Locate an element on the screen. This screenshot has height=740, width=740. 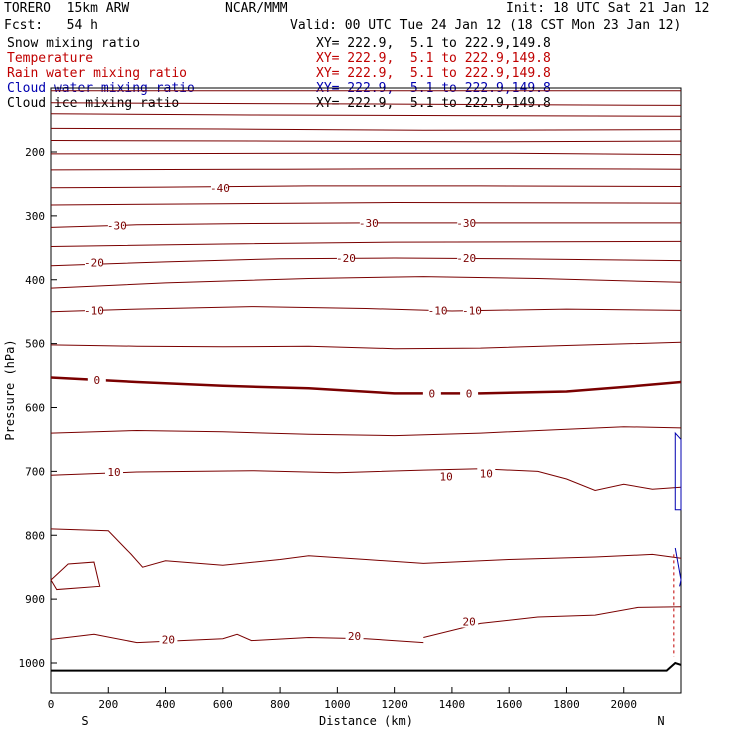
y-tick-label-0: 200 is located at coordinates (35, 152).